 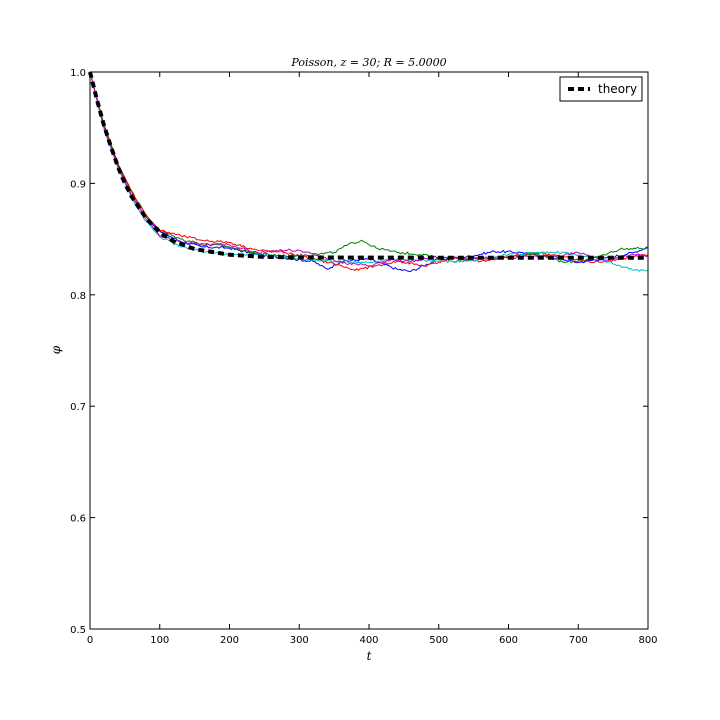 I want to click on x-tick-label: 200, so click(x=229, y=640).